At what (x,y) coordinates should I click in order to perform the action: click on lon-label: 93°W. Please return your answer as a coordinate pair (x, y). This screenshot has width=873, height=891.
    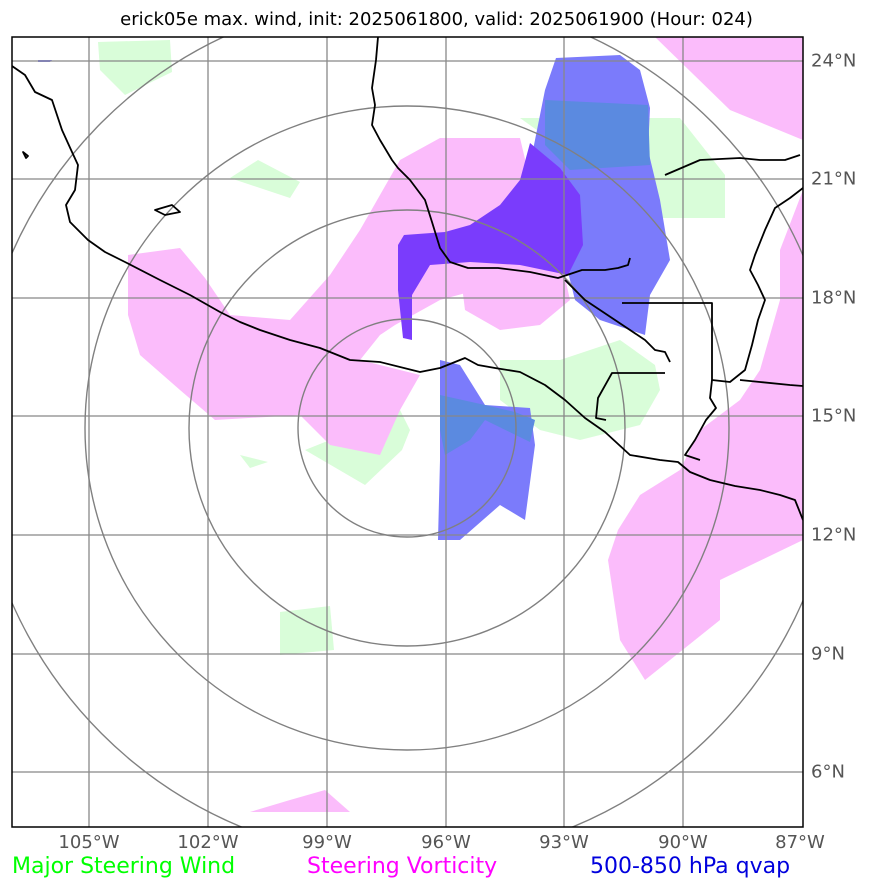
    Looking at the image, I should click on (564, 842).